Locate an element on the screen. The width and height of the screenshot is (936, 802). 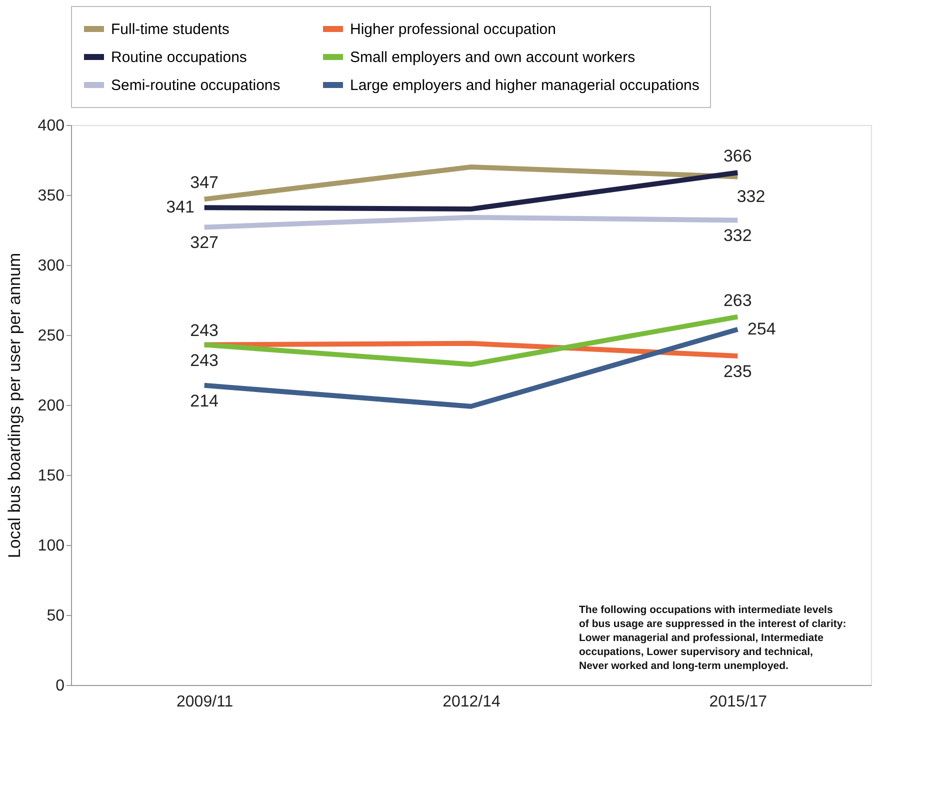
data-label: 235 is located at coordinates (737, 371).